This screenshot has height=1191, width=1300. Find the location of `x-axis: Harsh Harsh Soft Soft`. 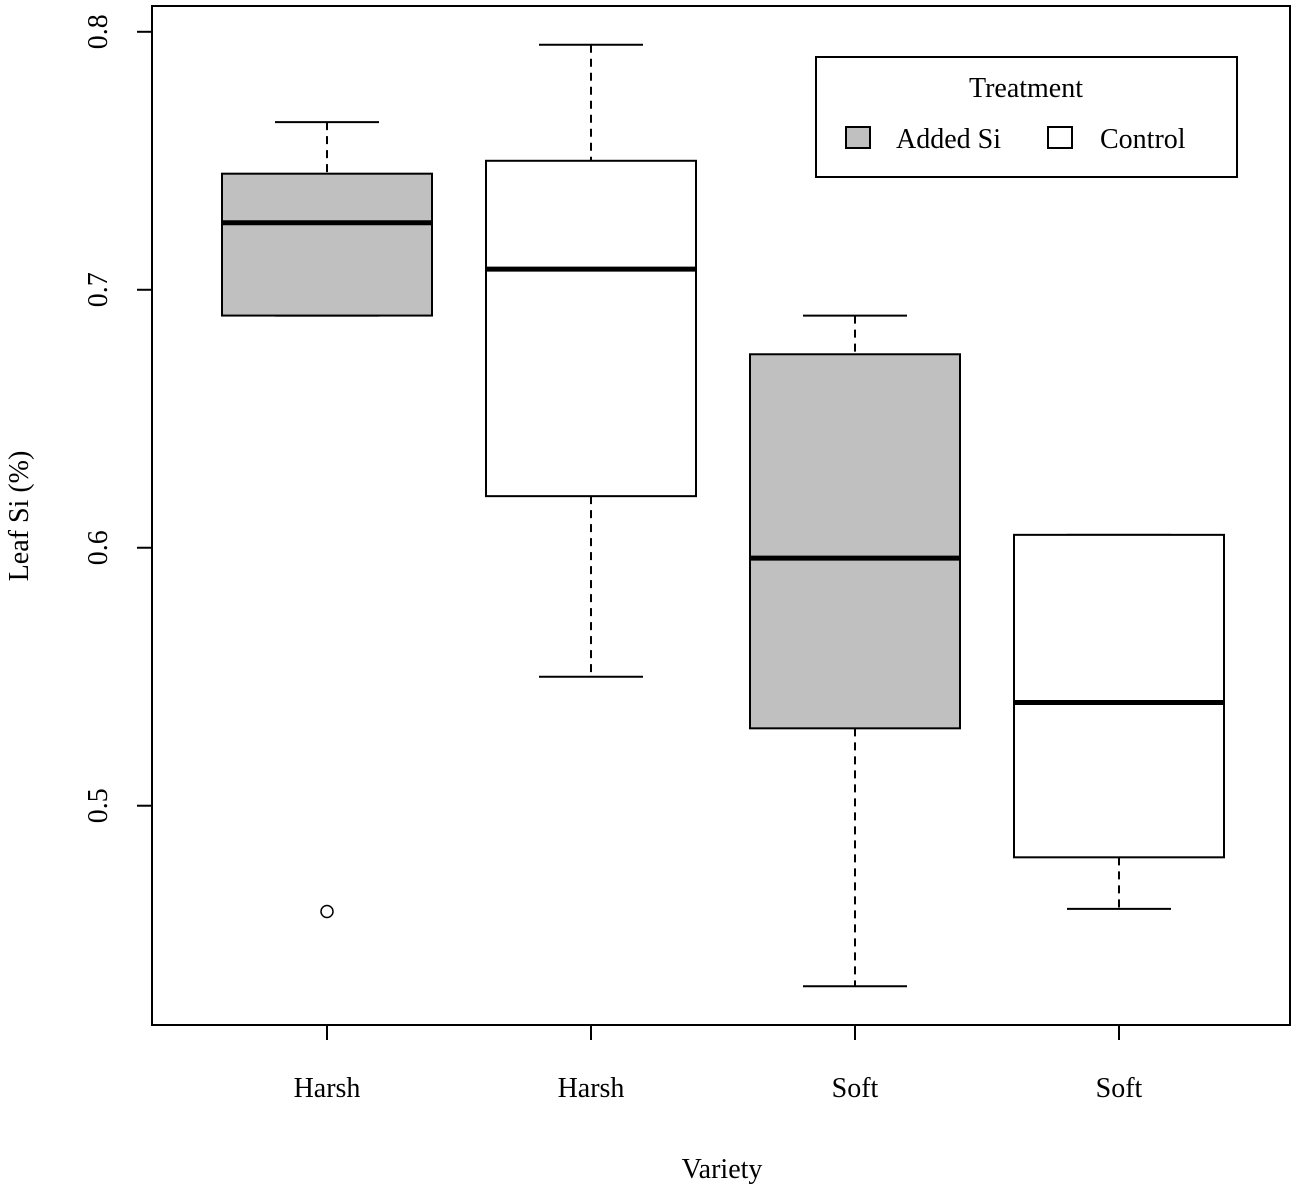

x-axis: Harsh Harsh Soft Soft is located at coordinates (718, 1064).